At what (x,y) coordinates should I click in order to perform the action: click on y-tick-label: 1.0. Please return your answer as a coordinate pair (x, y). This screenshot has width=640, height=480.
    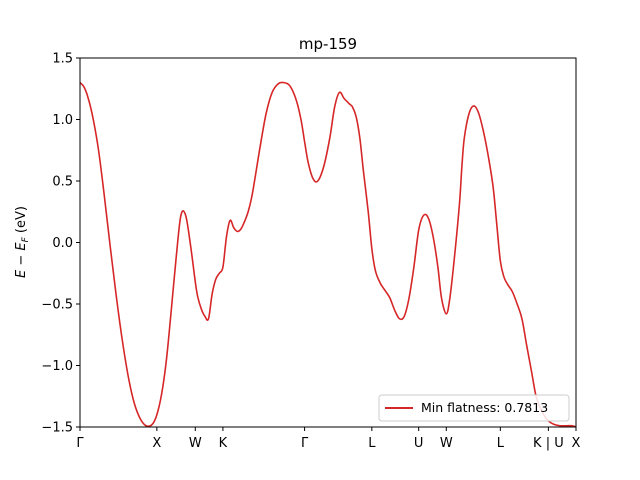
    Looking at the image, I should click on (62, 120).